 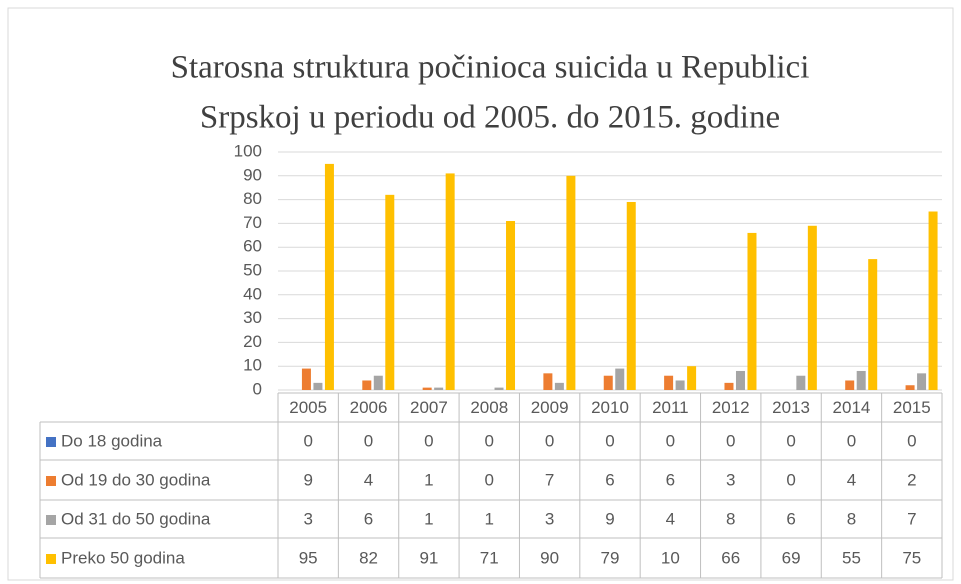 What do you see at coordinates (489, 407) in the screenshot?
I see `x-tick-label: 2008` at bounding box center [489, 407].